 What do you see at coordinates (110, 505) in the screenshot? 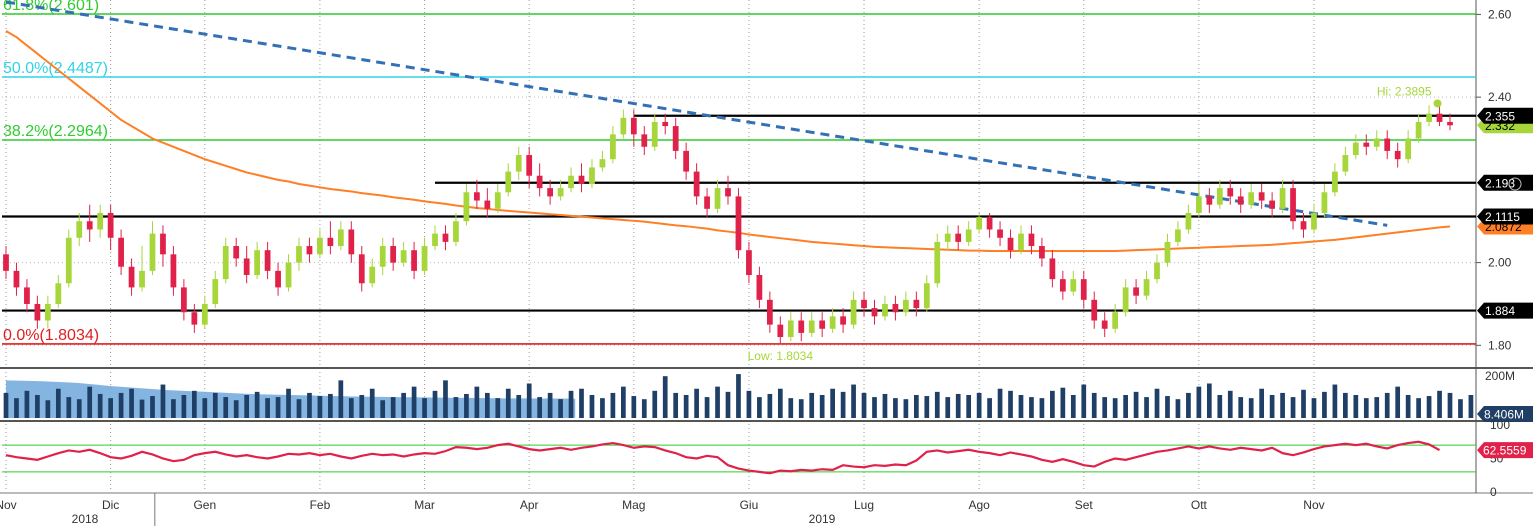
I see `x-month-label: Dic` at bounding box center [110, 505].